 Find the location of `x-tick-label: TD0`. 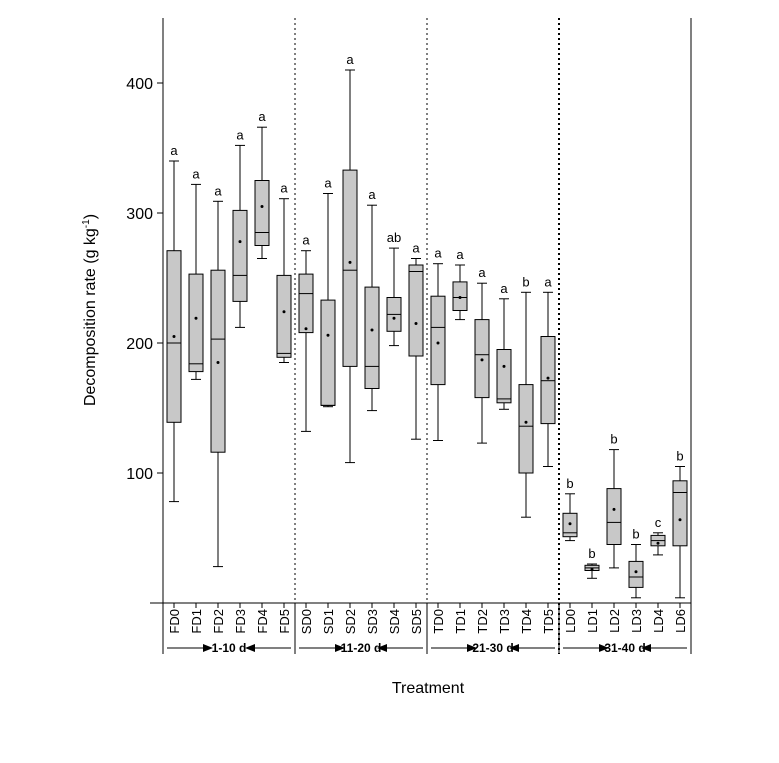

x-tick-label: TD0 is located at coordinates (438, 621).